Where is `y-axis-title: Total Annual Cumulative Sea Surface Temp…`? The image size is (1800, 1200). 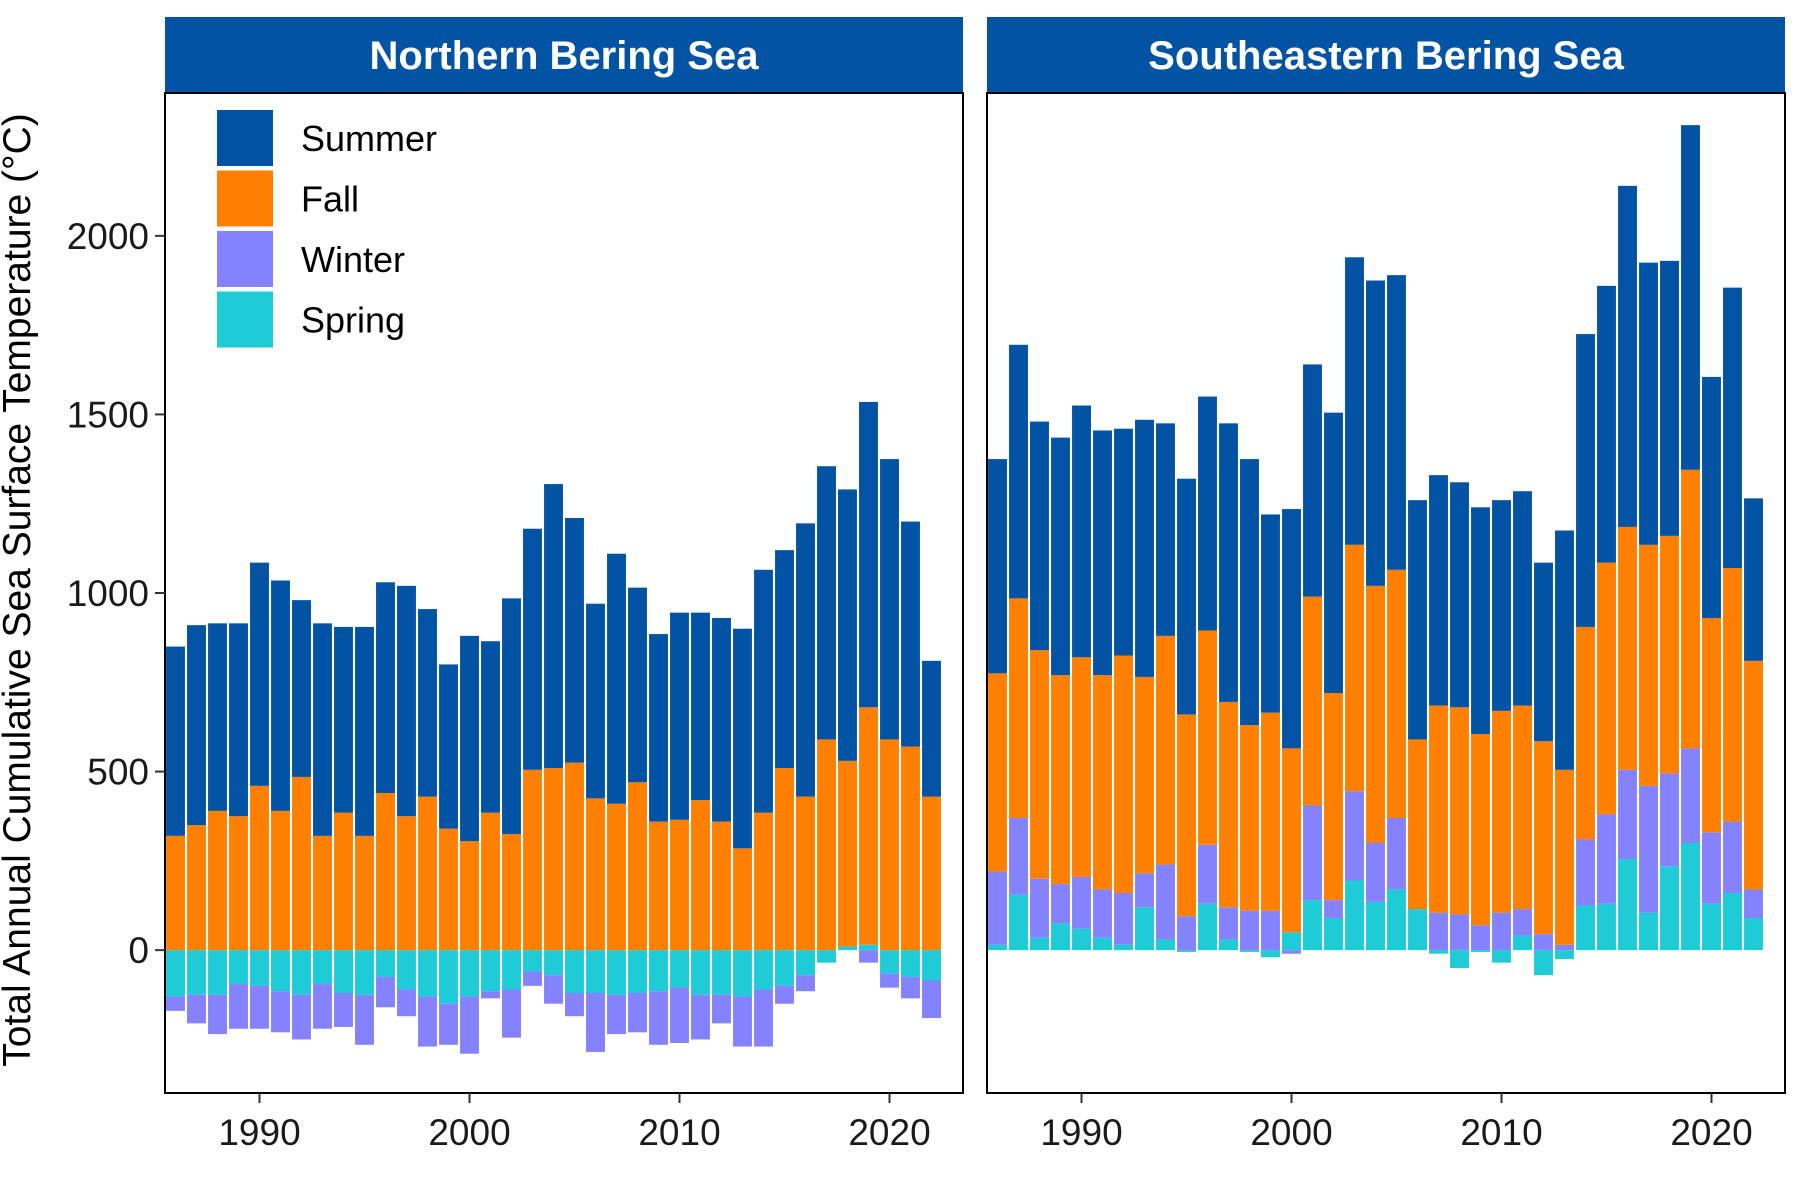 y-axis-title: Total Annual Cumulative Sea Surface Temp… is located at coordinates (19, 590).